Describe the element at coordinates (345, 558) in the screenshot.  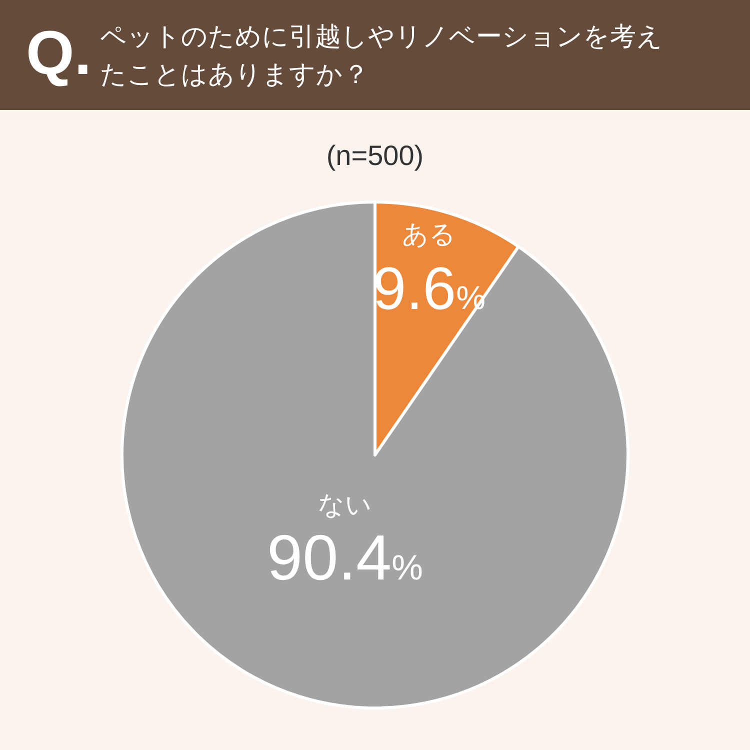
I see `data-label: 90.4%` at that location.